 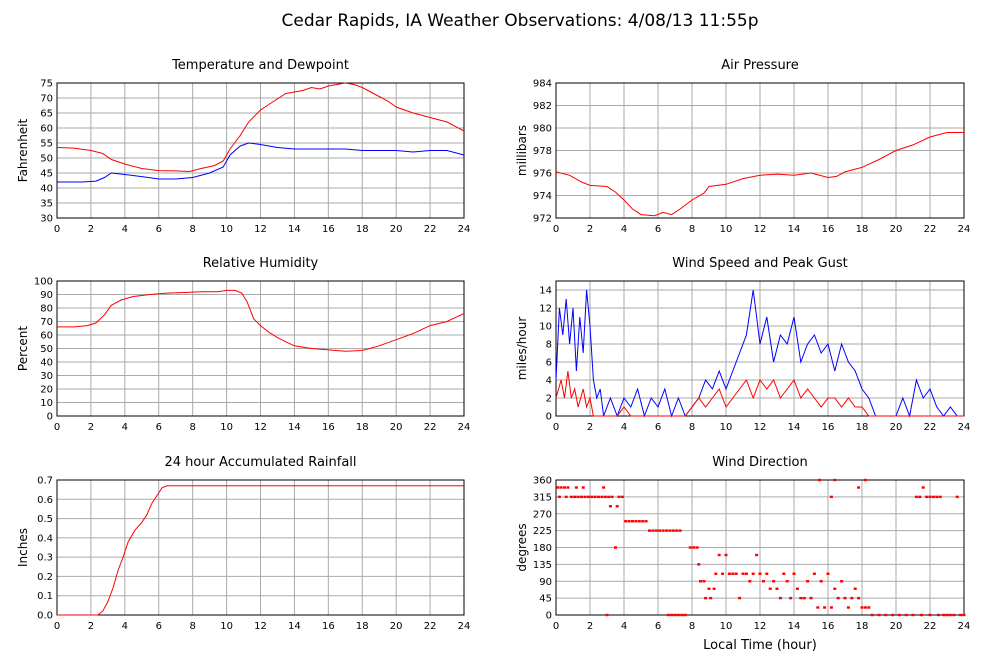 What do you see at coordinates (549, 363) in the screenshot?
I see `wind_speed-ytick-label: 6` at bounding box center [549, 363].